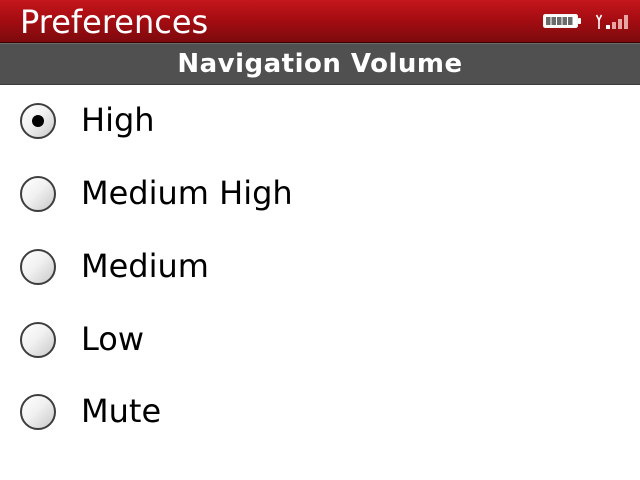 The width and height of the screenshot is (640, 480). I want to click on radio-button-high, so click(38, 121).